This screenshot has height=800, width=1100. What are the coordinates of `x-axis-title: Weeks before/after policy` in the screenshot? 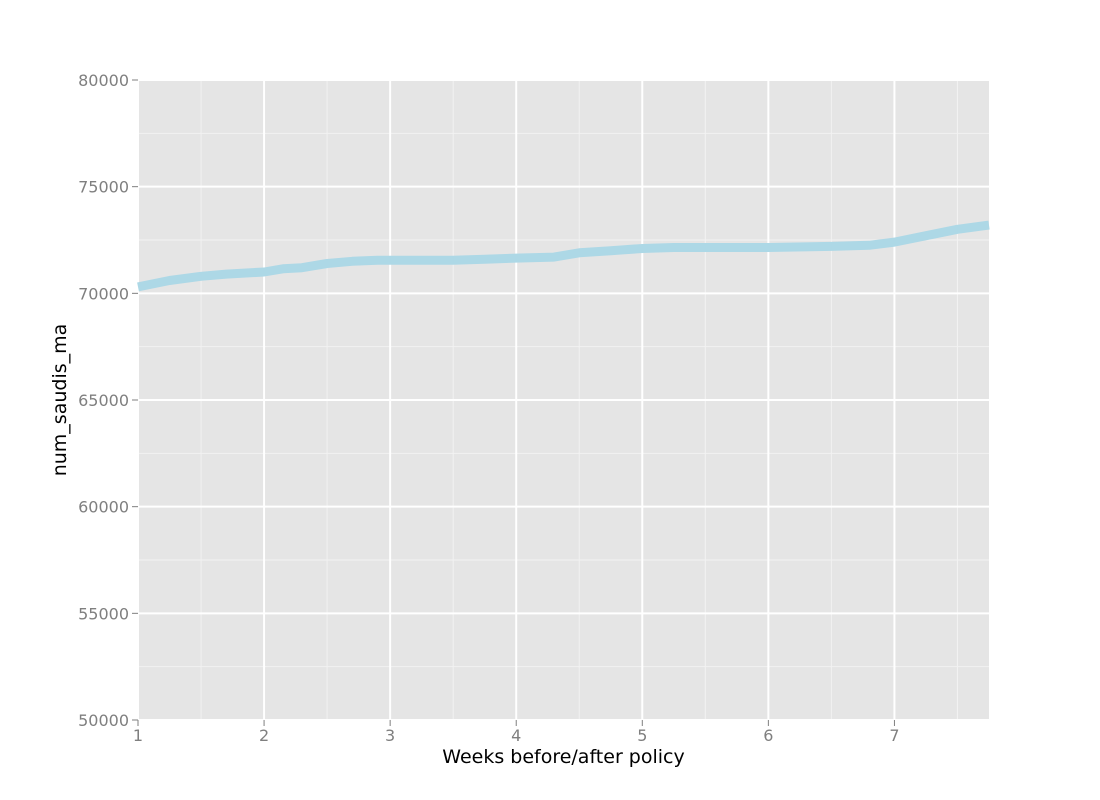 It's located at (563, 757).